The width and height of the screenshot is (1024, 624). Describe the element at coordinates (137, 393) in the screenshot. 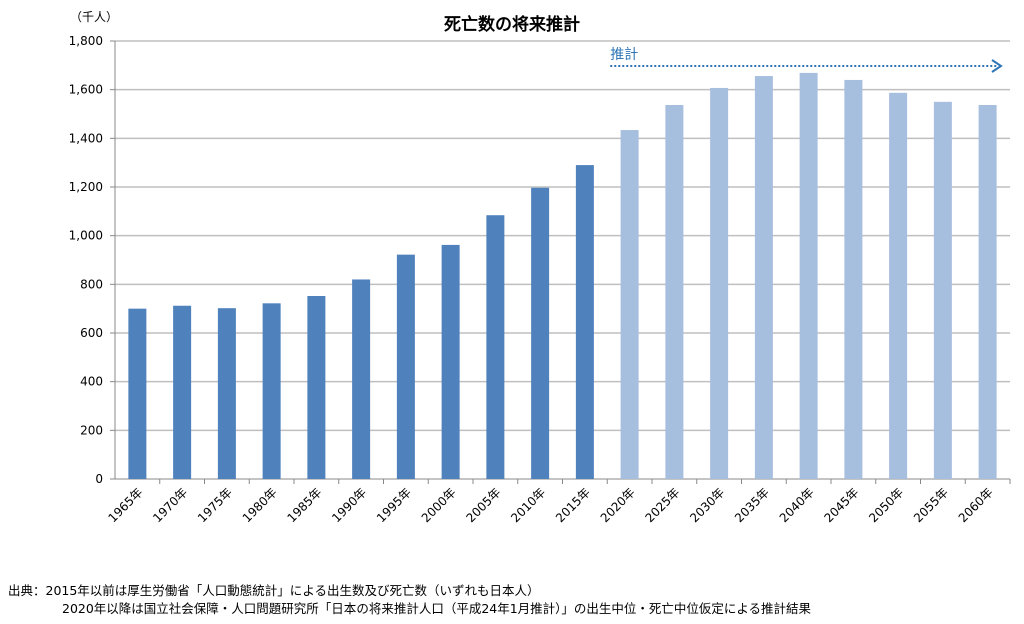

I see `bar-1965年` at that location.